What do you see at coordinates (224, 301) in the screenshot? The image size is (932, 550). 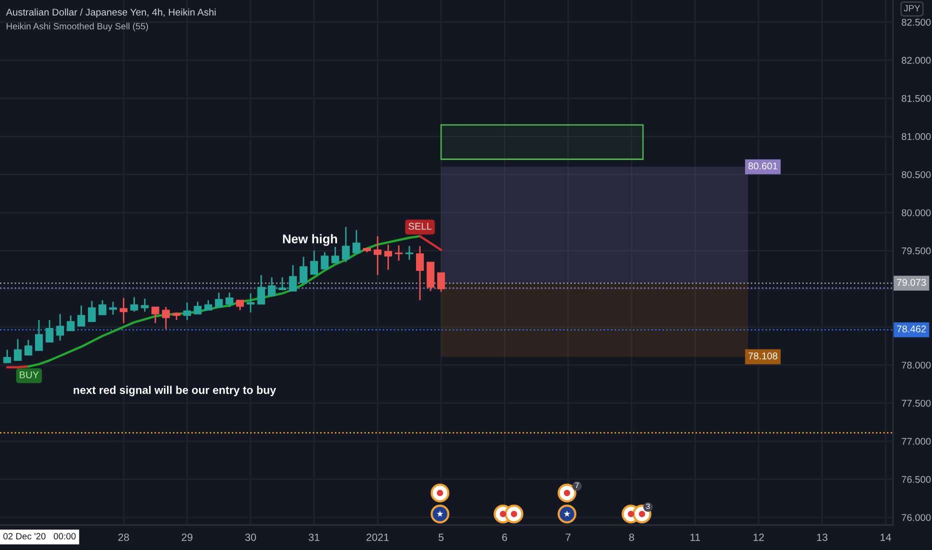 I see `line-series` at bounding box center [224, 301].